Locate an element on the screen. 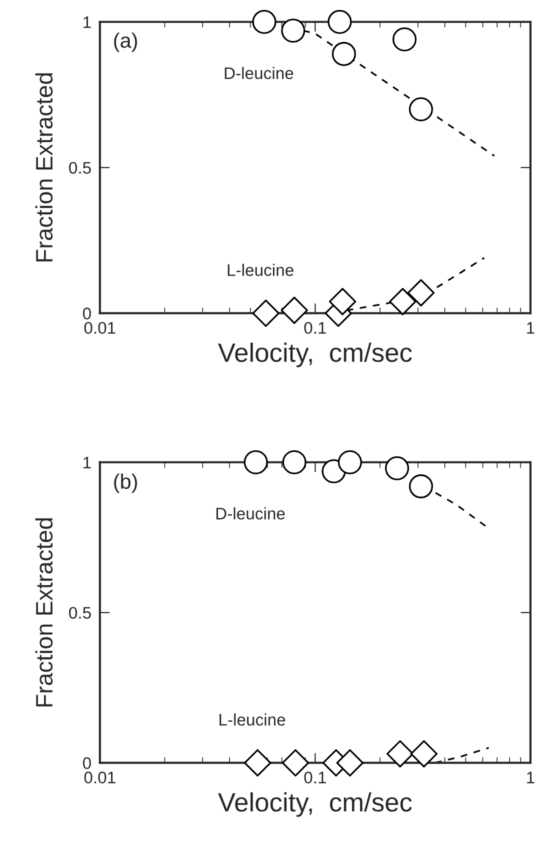 Image resolution: width=552 pixels, height=842 pixels. text: D-leucine is located at coordinates (250, 513).